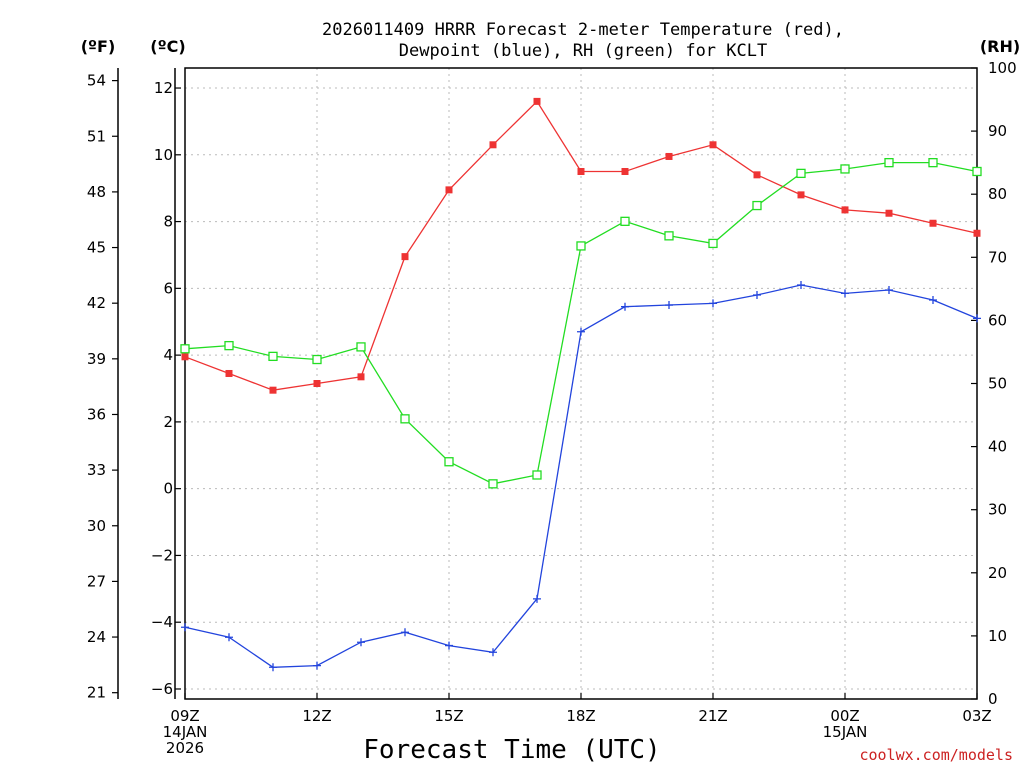  Describe the element at coordinates (168, 489) in the screenshot. I see `celsius-tick-label: 0` at that location.